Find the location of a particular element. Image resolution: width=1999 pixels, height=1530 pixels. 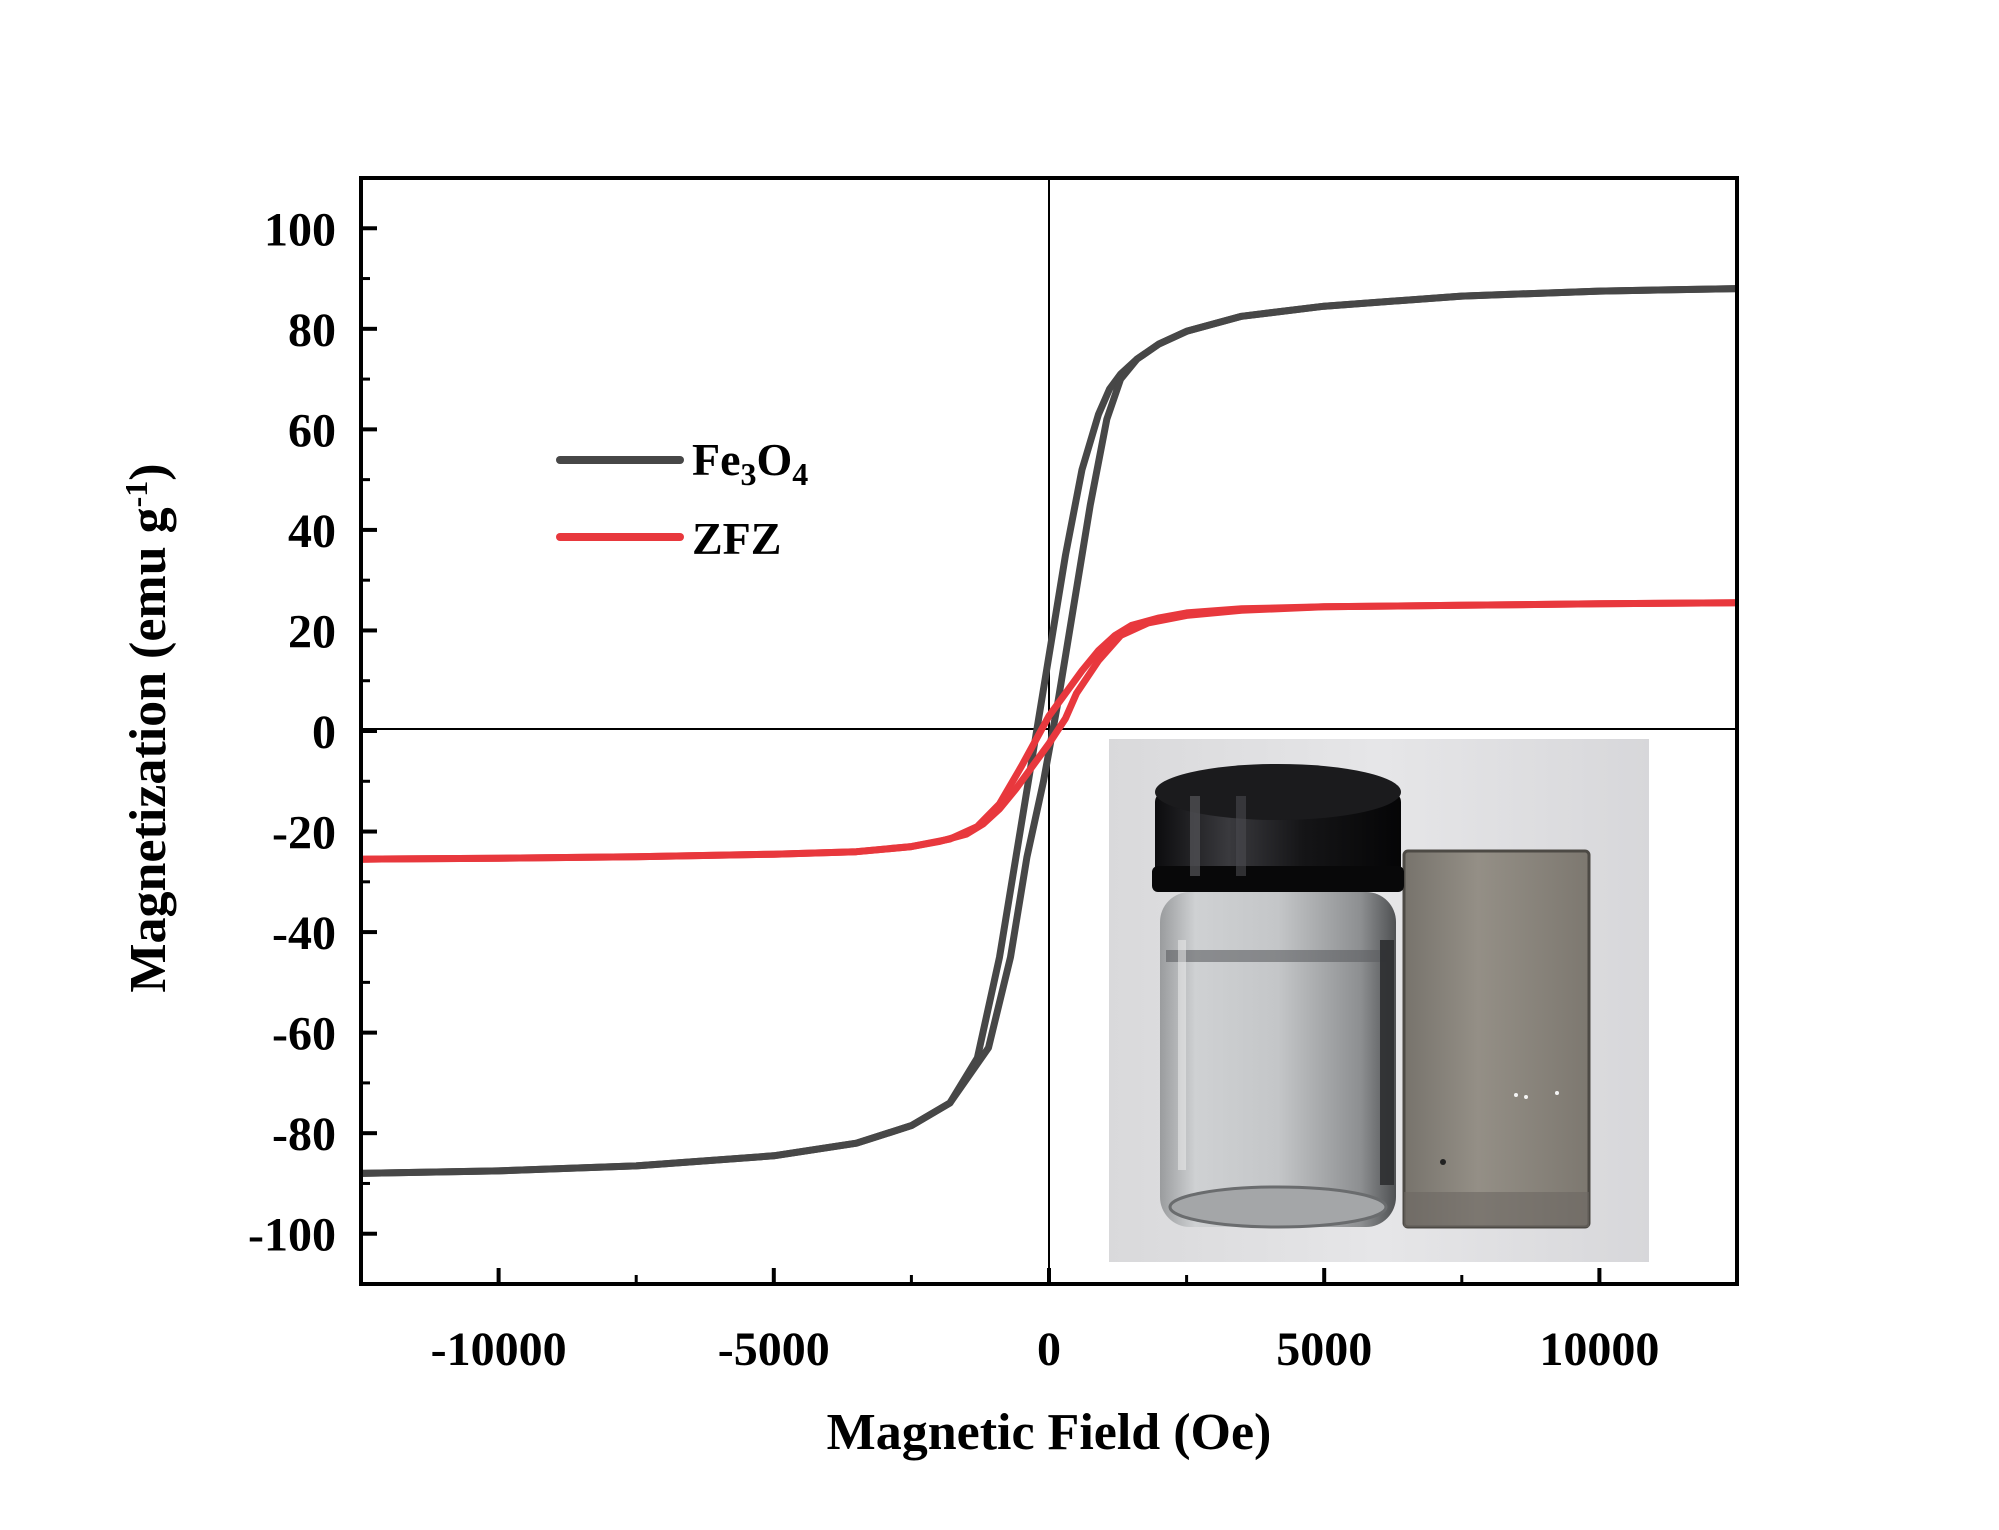

vial-and-magnet-photo is located at coordinates (1379, 1000).